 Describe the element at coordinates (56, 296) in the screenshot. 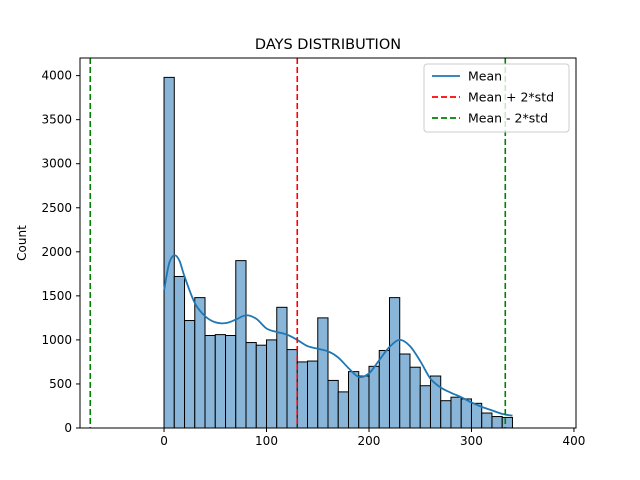

I see `y-tick-label: 1500` at that location.